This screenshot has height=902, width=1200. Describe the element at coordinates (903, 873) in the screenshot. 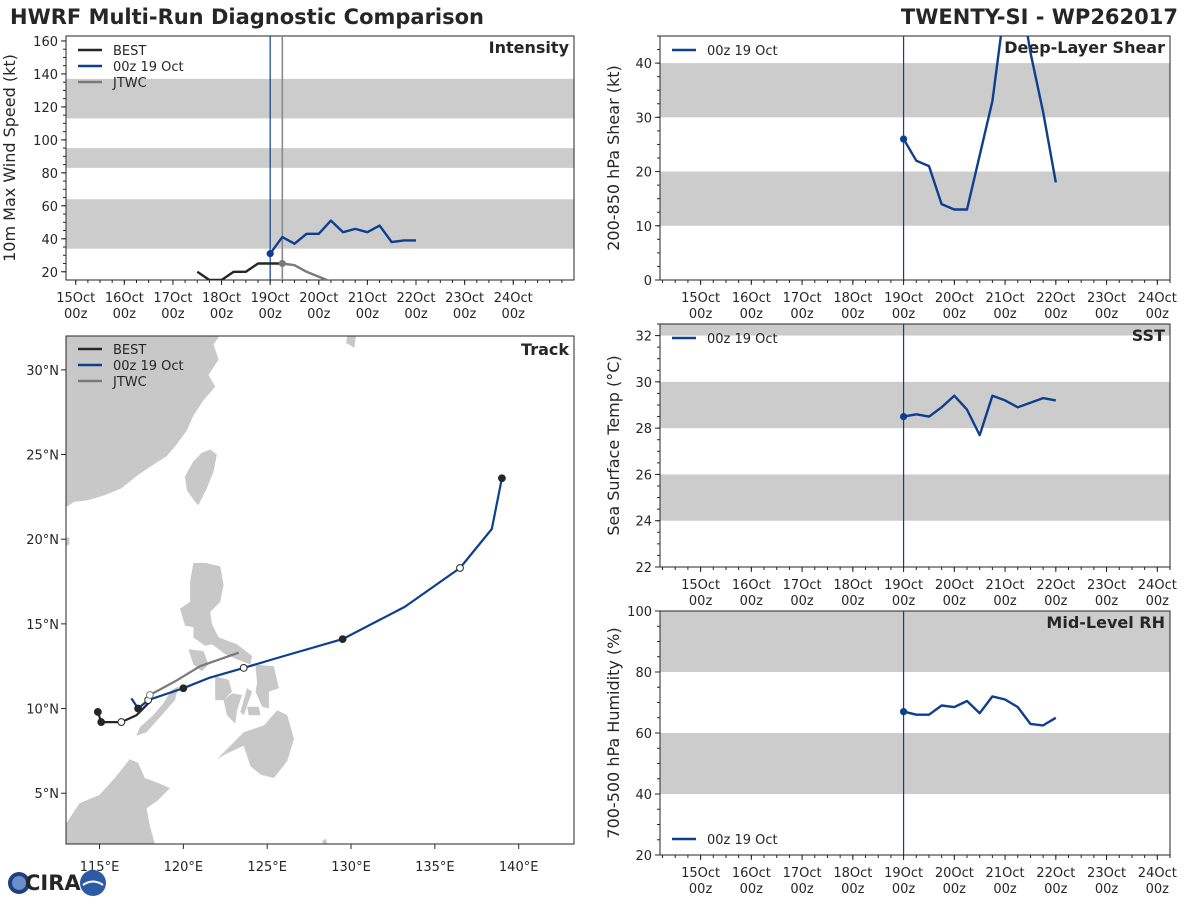

I see `rh-xtick-label: 19Oct` at that location.